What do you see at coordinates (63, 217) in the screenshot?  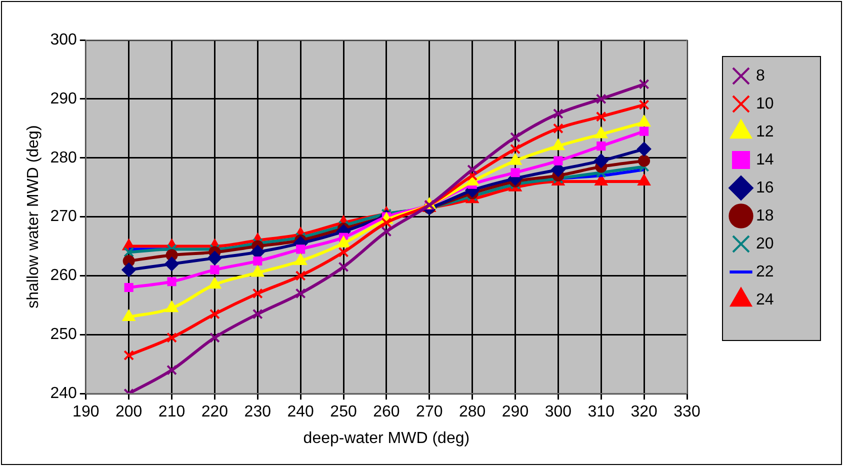 I see `y-tick-label: 270` at bounding box center [63, 217].